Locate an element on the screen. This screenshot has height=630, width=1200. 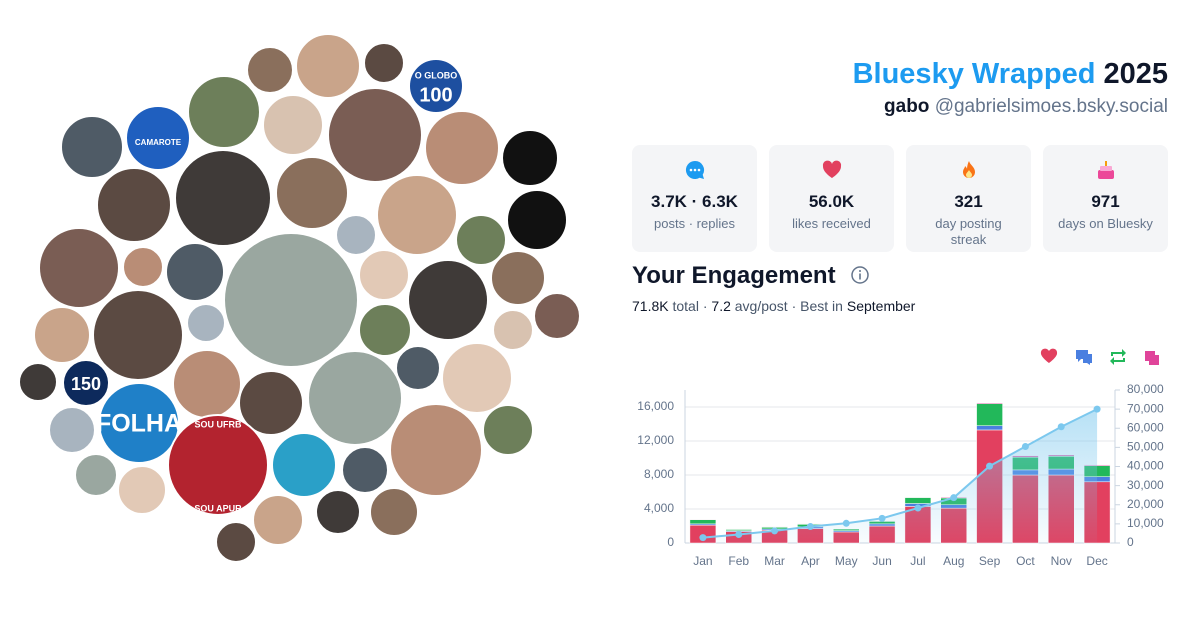
avatar-label: 150 is located at coordinates (86, 384).